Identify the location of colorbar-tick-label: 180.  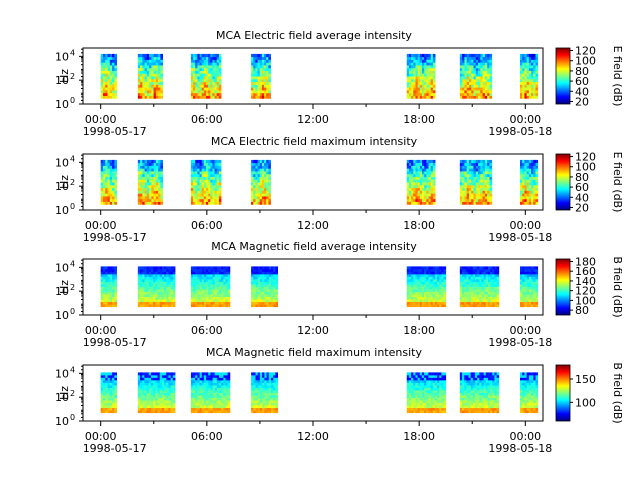
(585, 261).